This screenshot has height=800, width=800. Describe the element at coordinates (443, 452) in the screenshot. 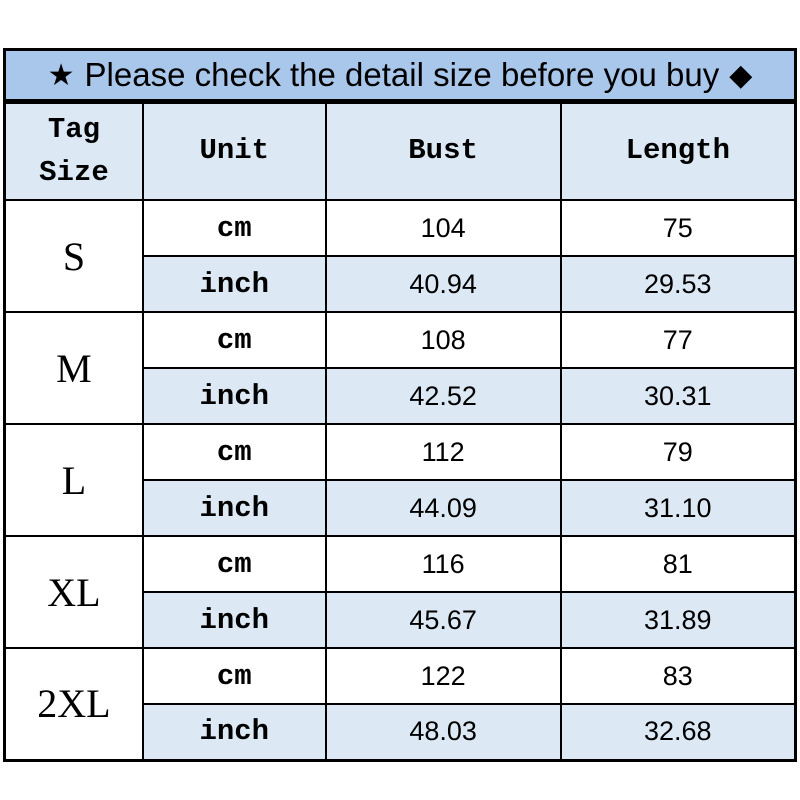

I see `bust-value: 112` at that location.